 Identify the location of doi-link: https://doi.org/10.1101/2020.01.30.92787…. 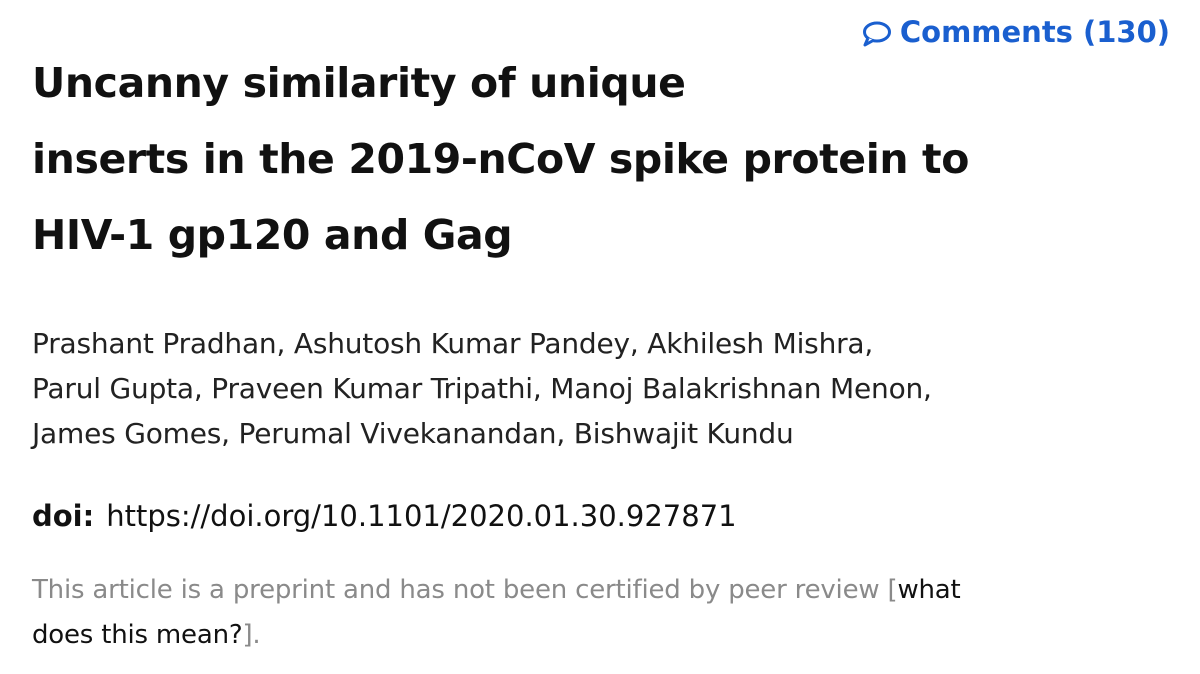
(421, 516).